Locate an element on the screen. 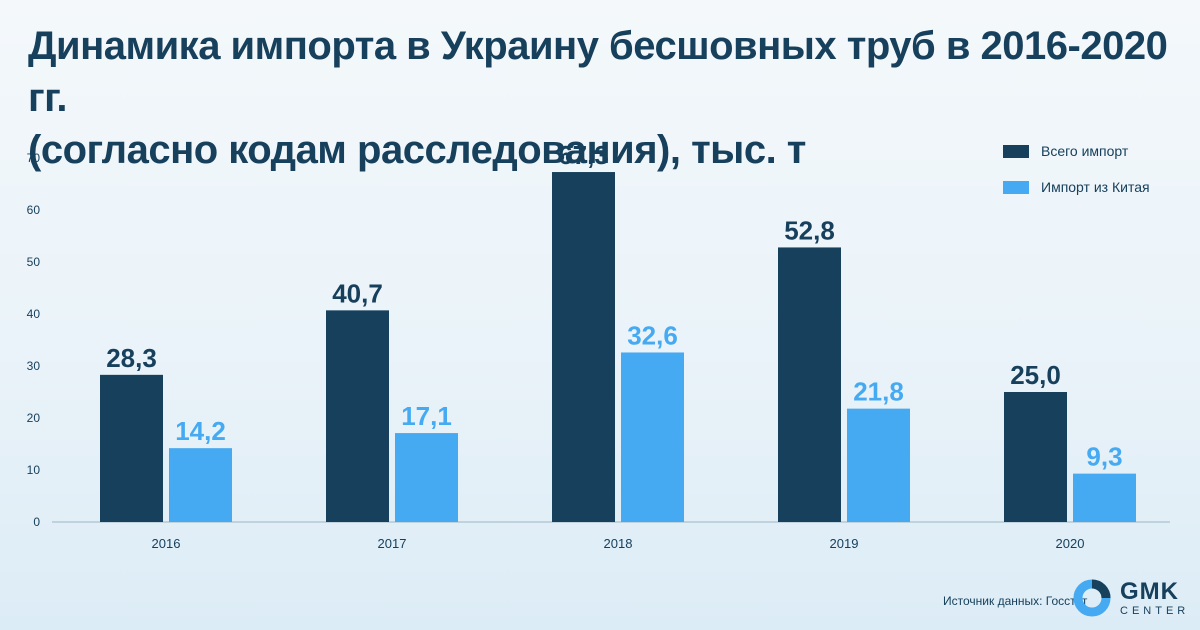 The width and height of the screenshot is (1200, 630). chart-title-line-2: (согласно кодам расследования), тыс. т is located at coordinates (417, 150).